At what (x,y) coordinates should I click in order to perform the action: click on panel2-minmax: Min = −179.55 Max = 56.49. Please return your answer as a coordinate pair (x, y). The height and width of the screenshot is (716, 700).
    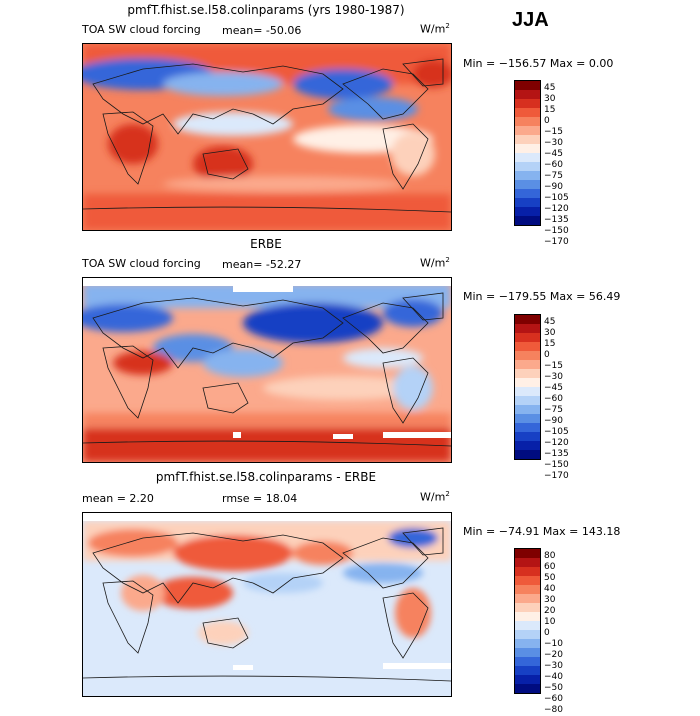
    Looking at the image, I should click on (542, 296).